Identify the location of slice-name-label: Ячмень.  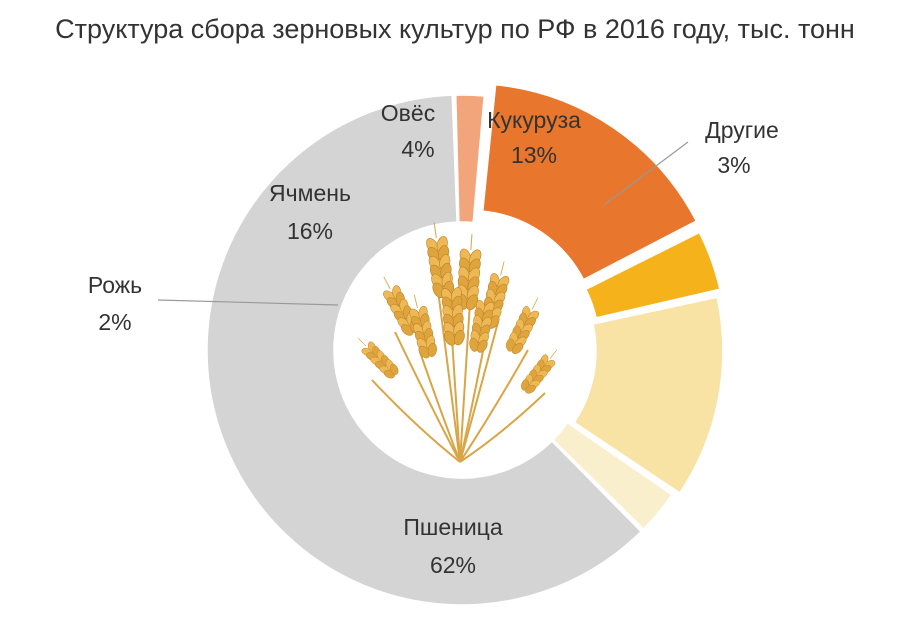
(310, 193).